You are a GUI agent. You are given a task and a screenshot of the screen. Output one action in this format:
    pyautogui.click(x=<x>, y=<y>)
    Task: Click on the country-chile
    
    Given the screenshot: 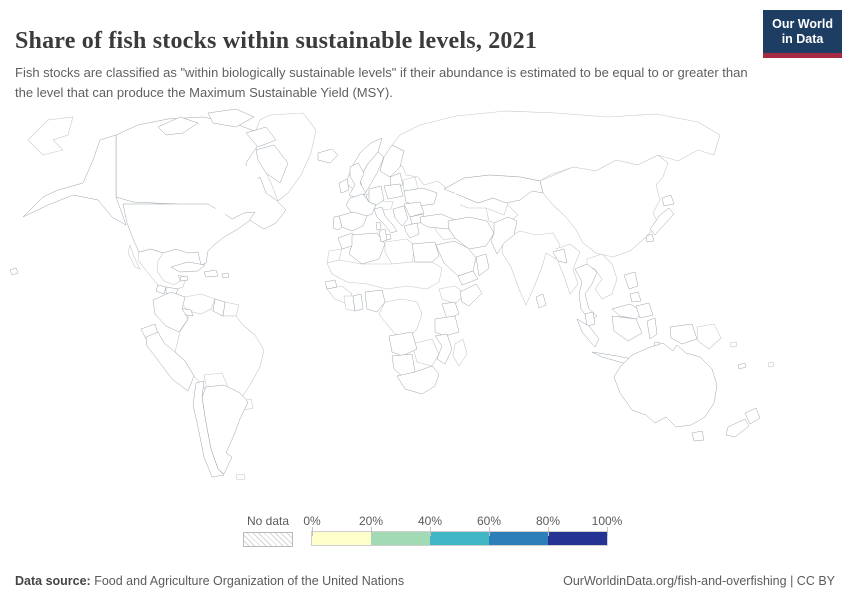 What is the action you would take?
    pyautogui.click(x=208, y=429)
    